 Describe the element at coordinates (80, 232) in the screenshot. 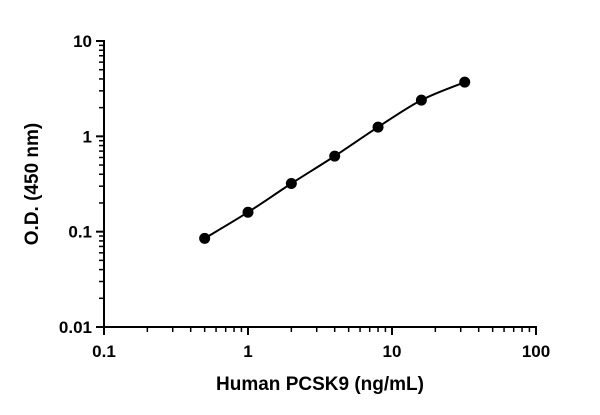

I see `y-tick-label: 0.1` at that location.